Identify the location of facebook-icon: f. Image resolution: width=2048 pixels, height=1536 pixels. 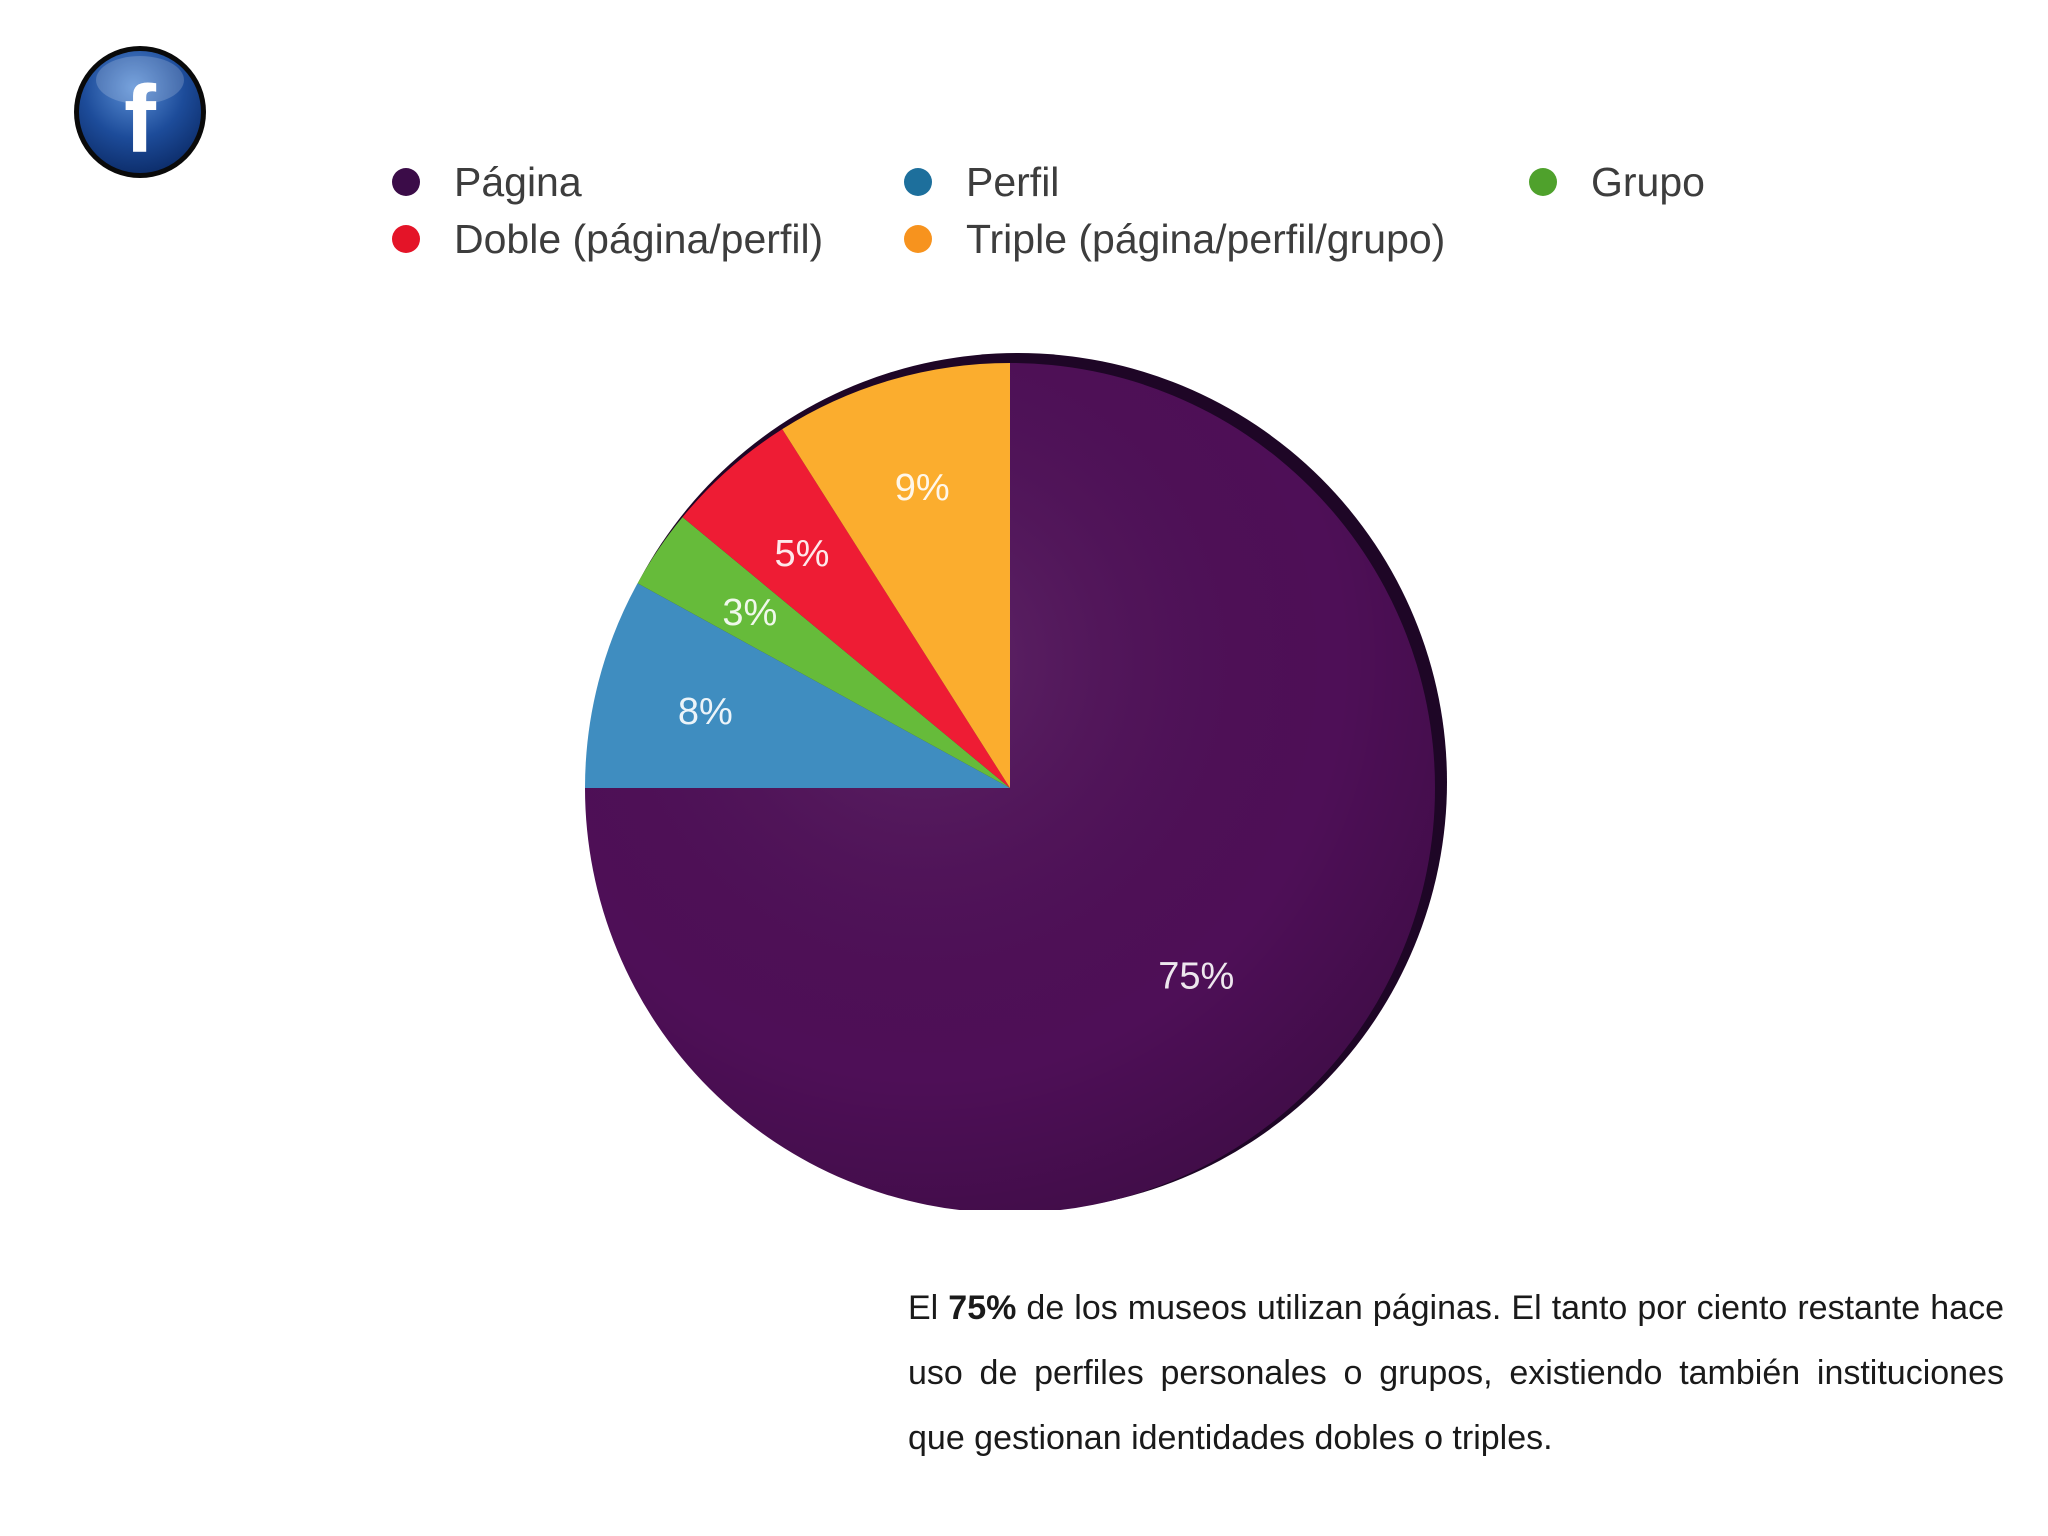
(140, 112).